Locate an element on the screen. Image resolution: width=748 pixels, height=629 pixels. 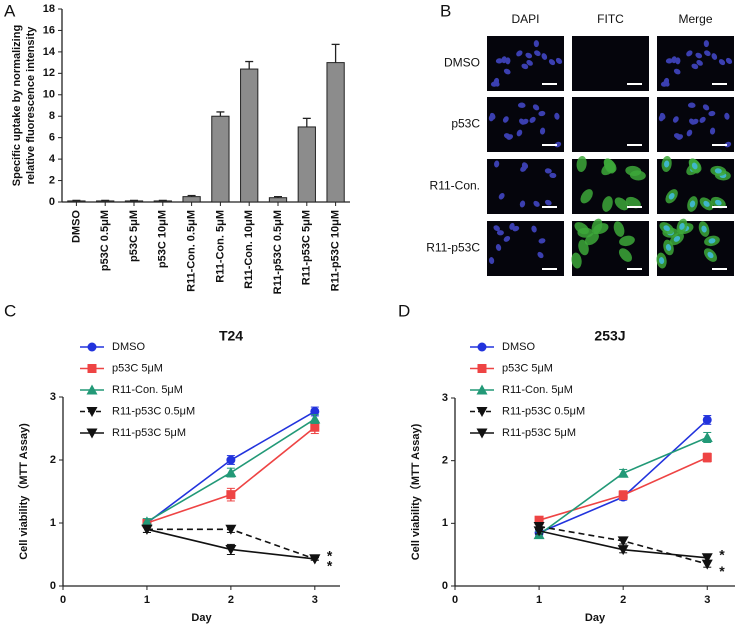
legend-label: R11-Con. 5μM is located at coordinates (147, 390).